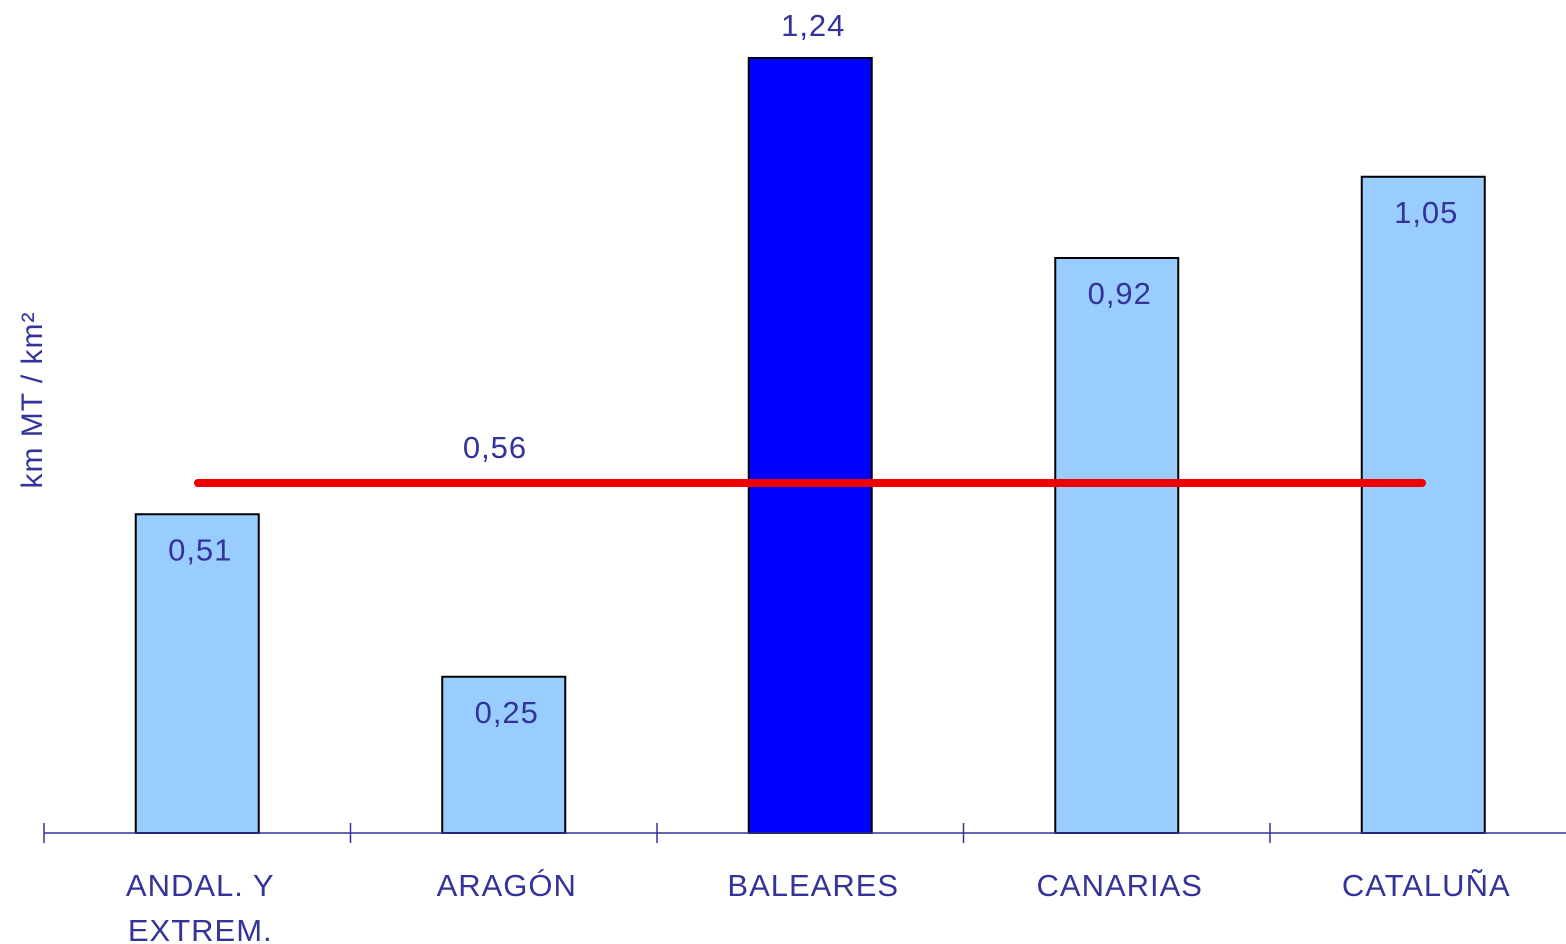  Describe the element at coordinates (32, 399) in the screenshot. I see `y-axis-title: km MT / km²` at that location.